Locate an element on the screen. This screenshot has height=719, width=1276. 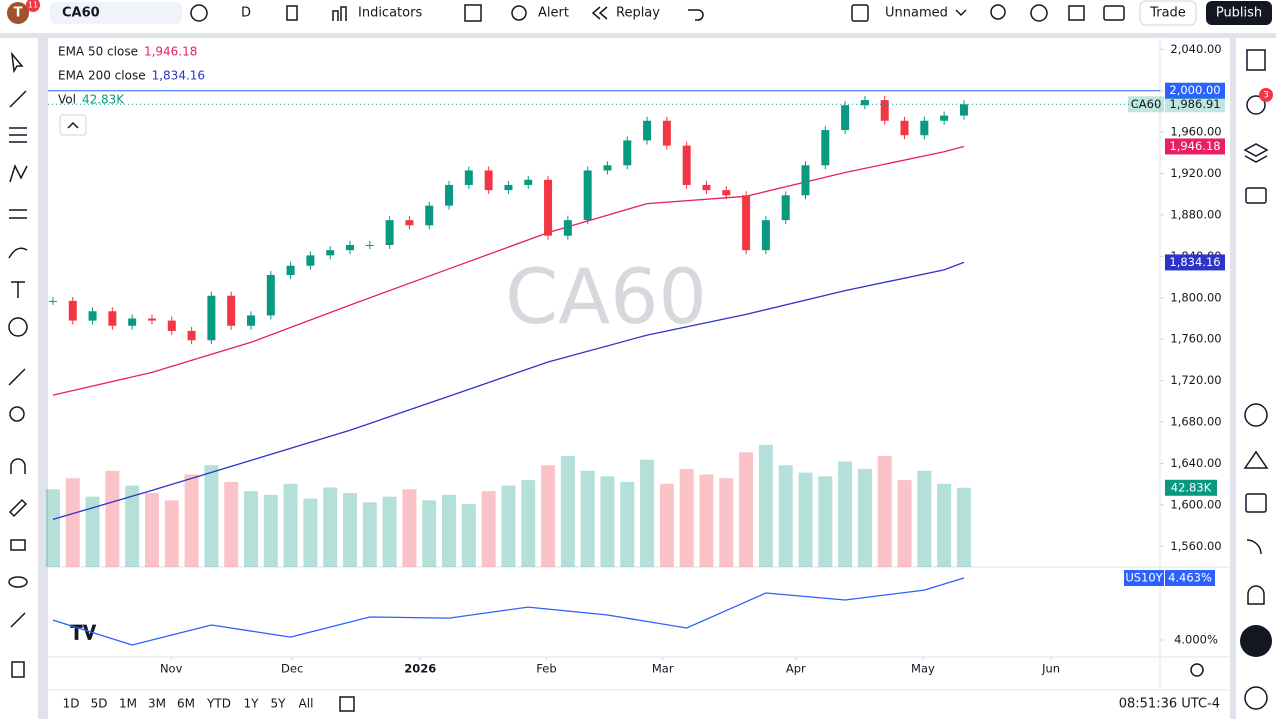
link-tool is located at coordinates (18, 620).